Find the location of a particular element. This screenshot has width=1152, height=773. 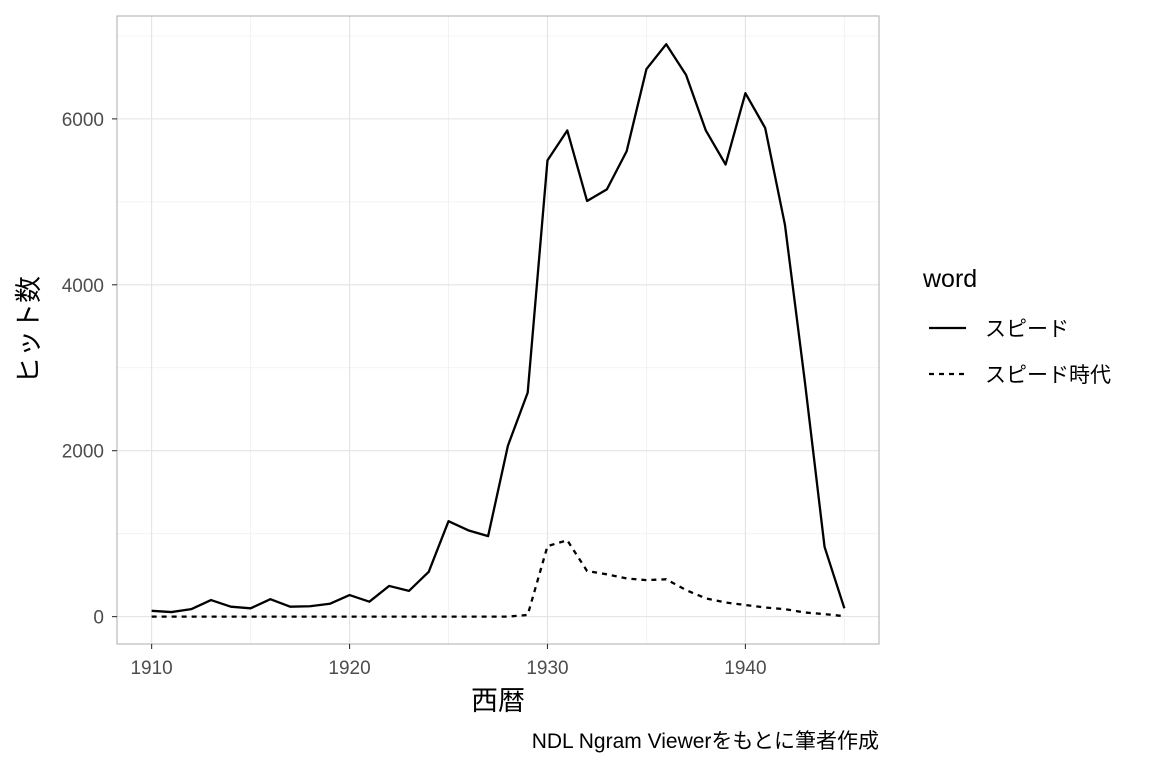

y-tick-label: 0 is located at coordinates (98, 618).